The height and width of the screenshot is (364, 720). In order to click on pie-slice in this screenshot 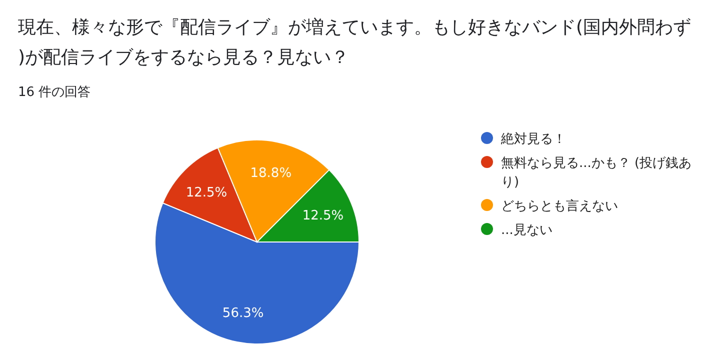, I will do `click(257, 273)`.